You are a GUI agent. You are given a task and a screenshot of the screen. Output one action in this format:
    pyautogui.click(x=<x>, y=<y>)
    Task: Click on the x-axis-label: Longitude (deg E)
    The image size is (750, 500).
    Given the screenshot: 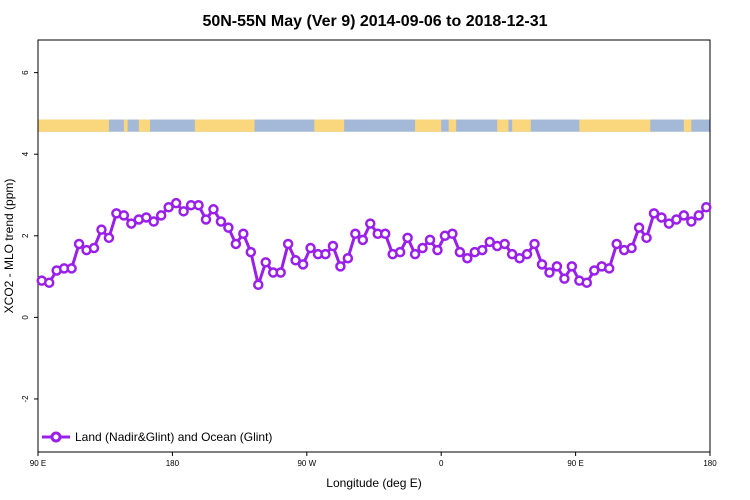 What is the action you would take?
    pyautogui.click(x=373, y=483)
    